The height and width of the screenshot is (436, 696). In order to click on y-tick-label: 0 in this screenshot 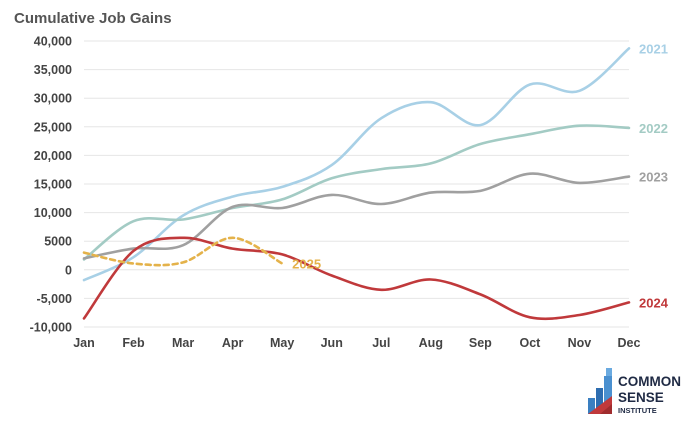, I will do `click(68, 270)`.